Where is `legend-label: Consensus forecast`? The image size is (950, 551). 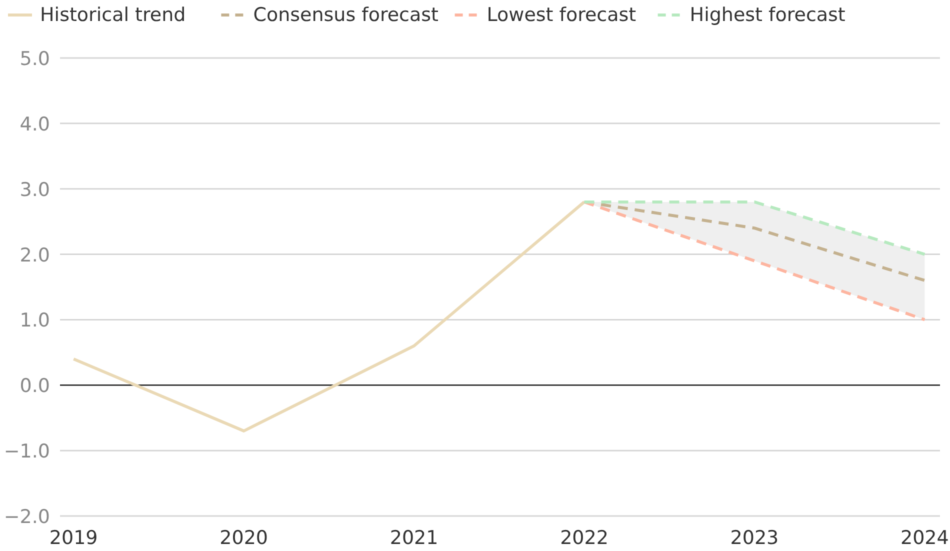 legend-label: Consensus forecast is located at coordinates (345, 15).